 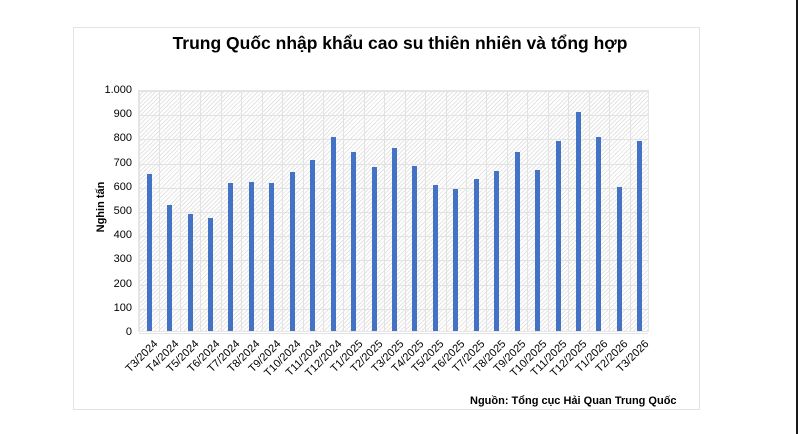 I want to click on bar-t11-2024, so click(x=313, y=245).